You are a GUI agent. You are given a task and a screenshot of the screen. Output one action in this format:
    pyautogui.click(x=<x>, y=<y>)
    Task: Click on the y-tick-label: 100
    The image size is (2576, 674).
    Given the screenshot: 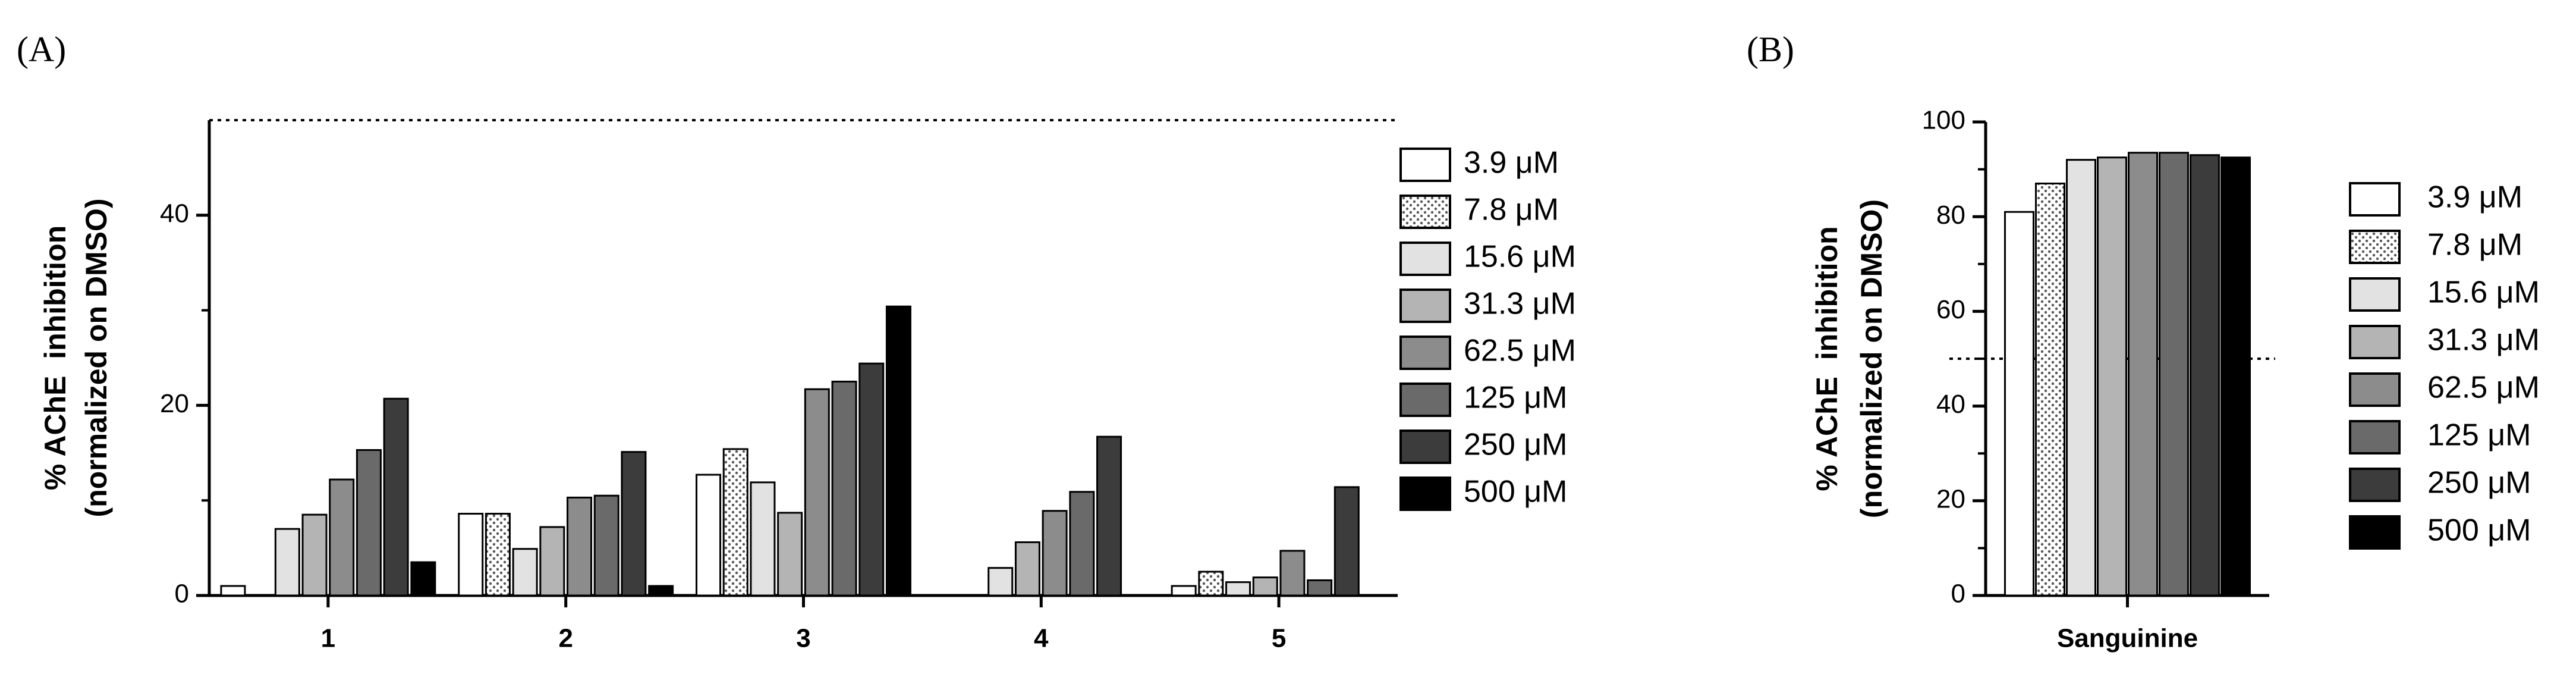 What is the action you would take?
    pyautogui.click(x=1943, y=120)
    